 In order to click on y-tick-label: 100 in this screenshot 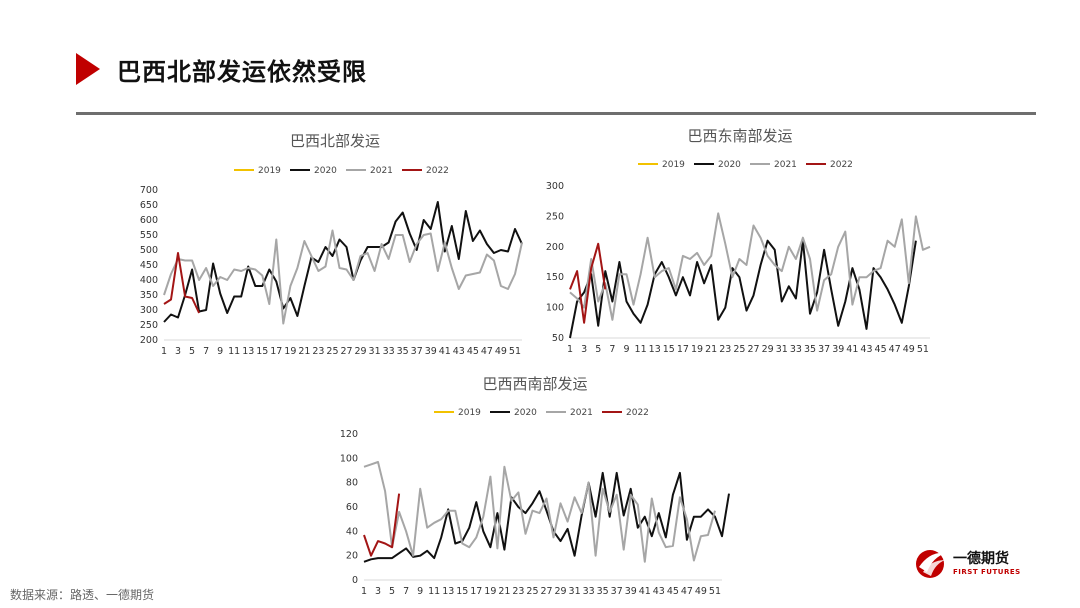, I will do `click(349, 458)`.